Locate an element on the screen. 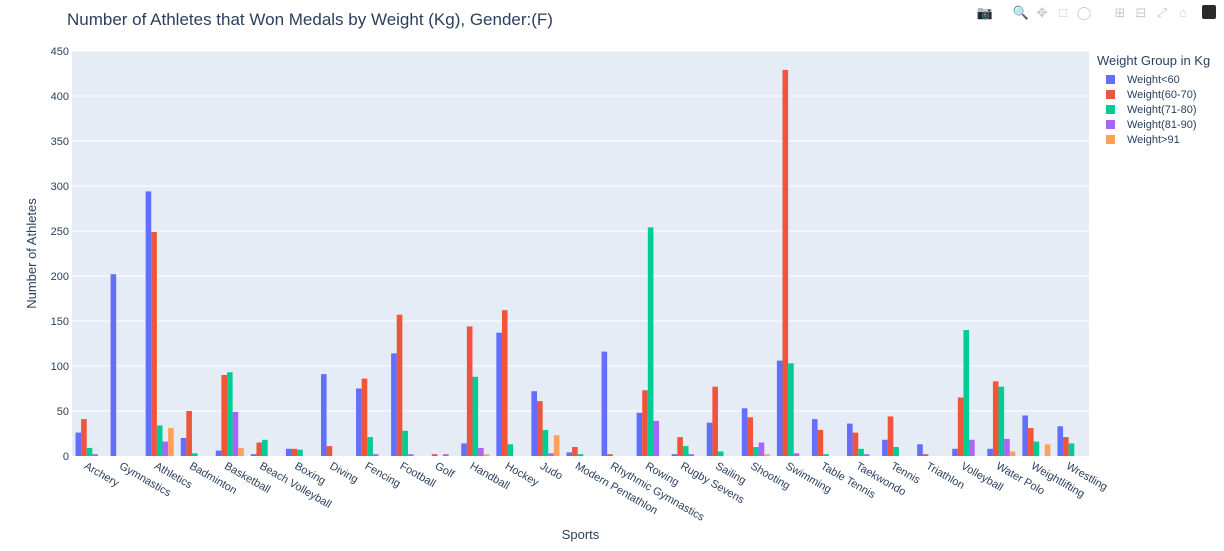  y-tick-label: 100 is located at coordinates (60, 367).